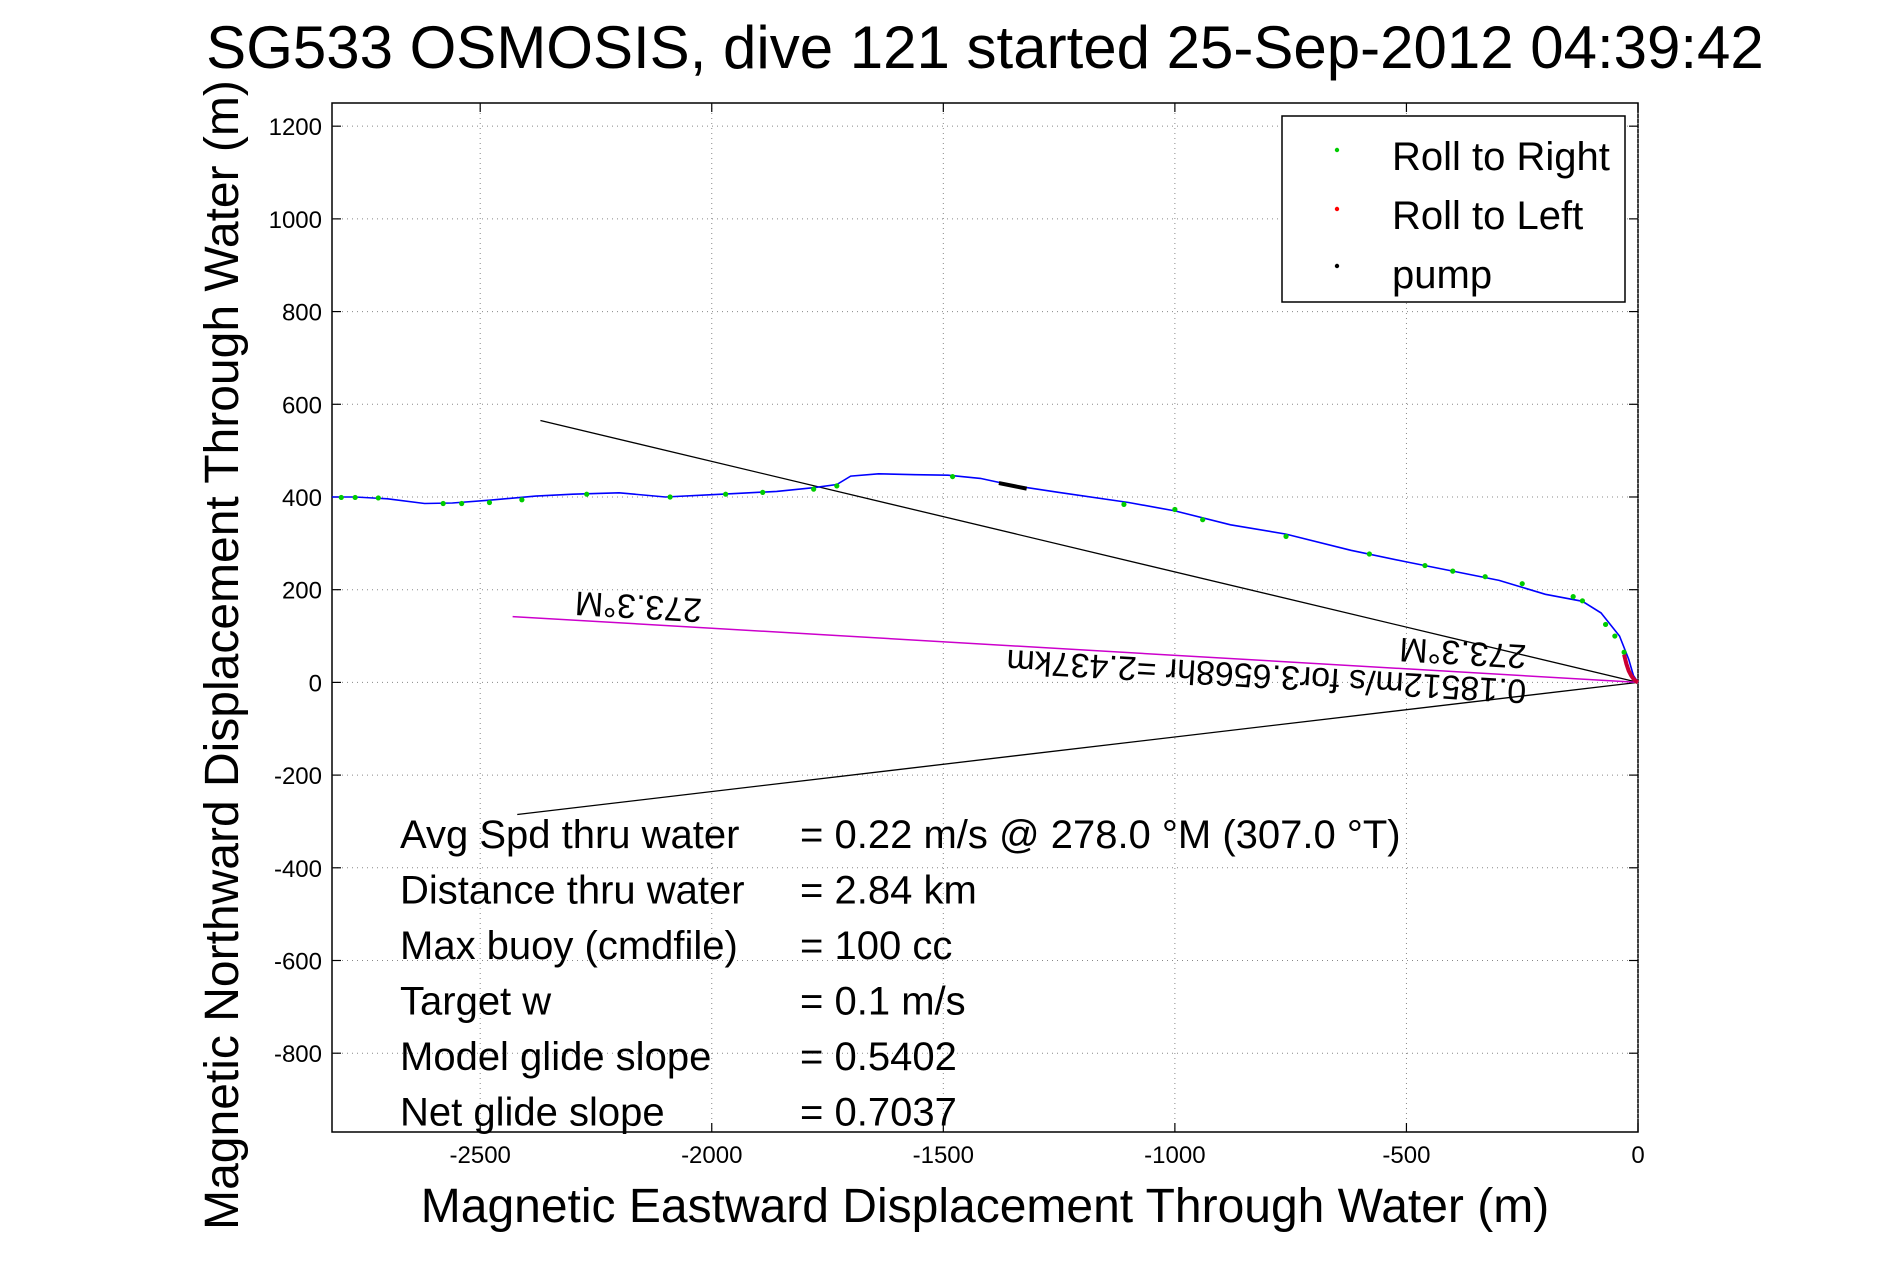  Describe the element at coordinates (1501, 157) in the screenshot. I see `legend-label-roll-right: Roll to Right` at that location.